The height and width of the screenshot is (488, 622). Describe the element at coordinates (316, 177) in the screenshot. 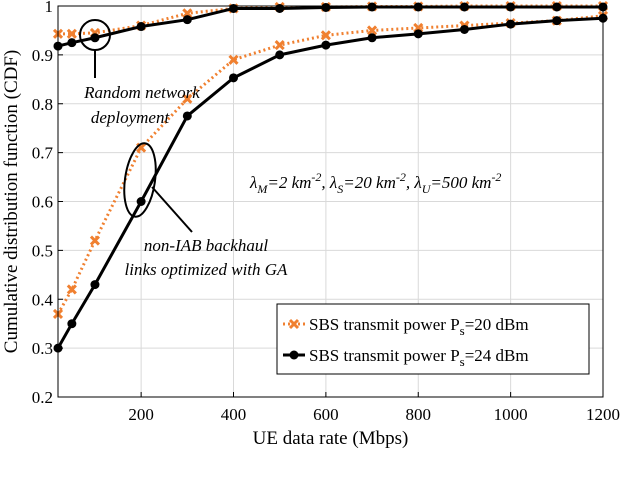

I see `formula-exp-m: -2` at that location.